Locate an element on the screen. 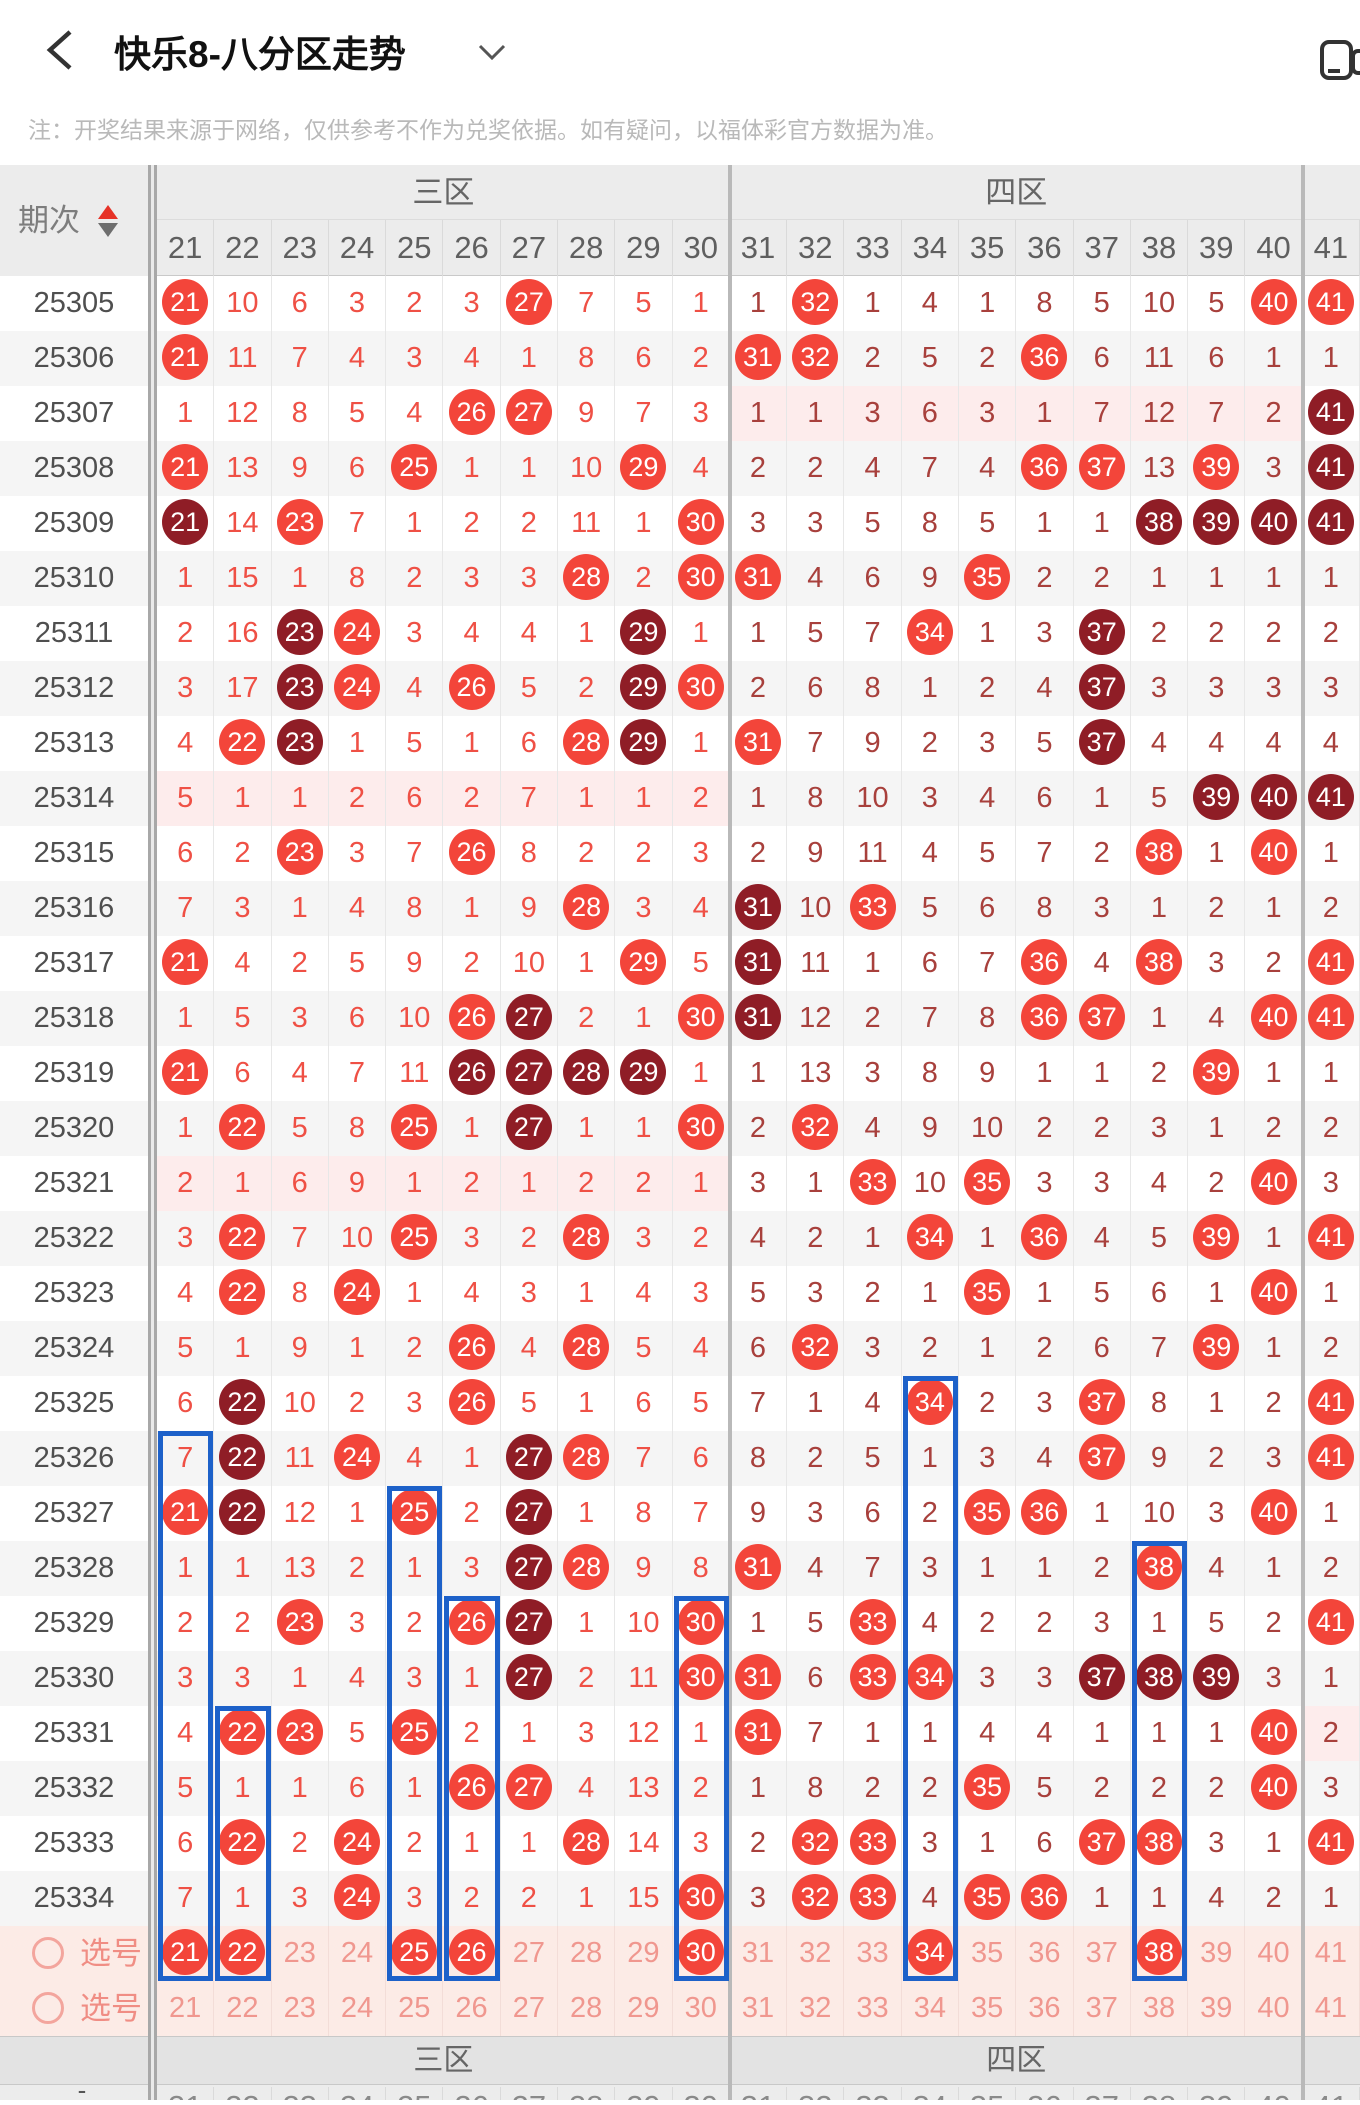  period-label: 25309 is located at coordinates (74, 523).